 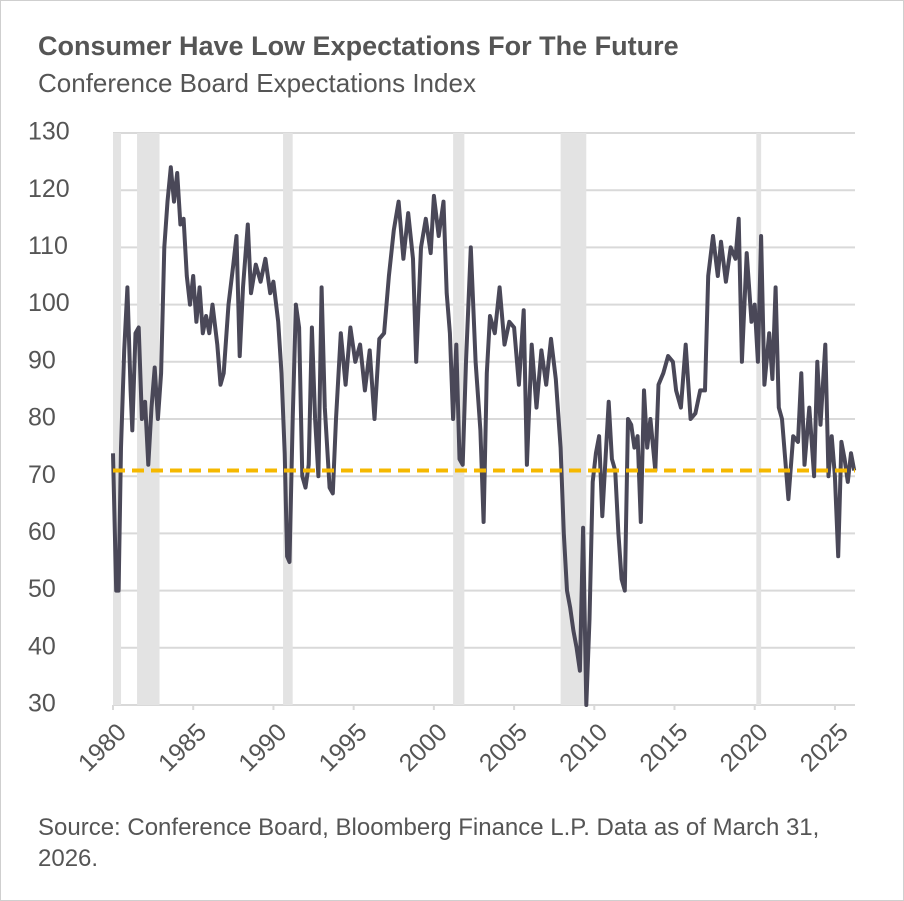 What do you see at coordinates (42, 360) in the screenshot?
I see `y-tick-label: 90` at bounding box center [42, 360].